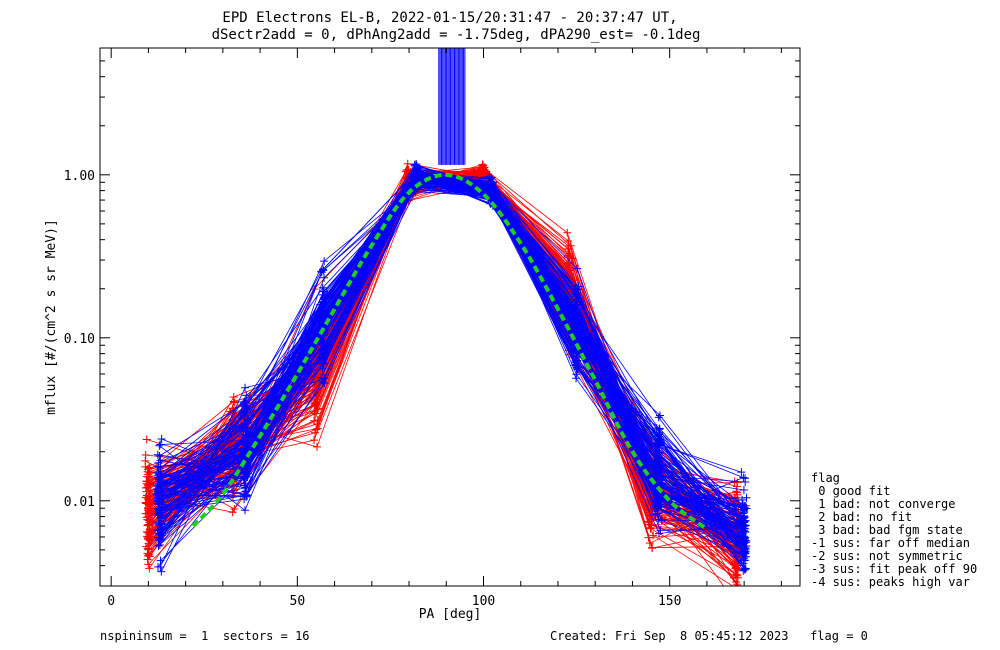 Image resolution: width=1000 pixels, height=650 pixels. Describe the element at coordinates (205, 636) in the screenshot. I see `footer-left: nspininsum = 1 sectors = 16` at that location.